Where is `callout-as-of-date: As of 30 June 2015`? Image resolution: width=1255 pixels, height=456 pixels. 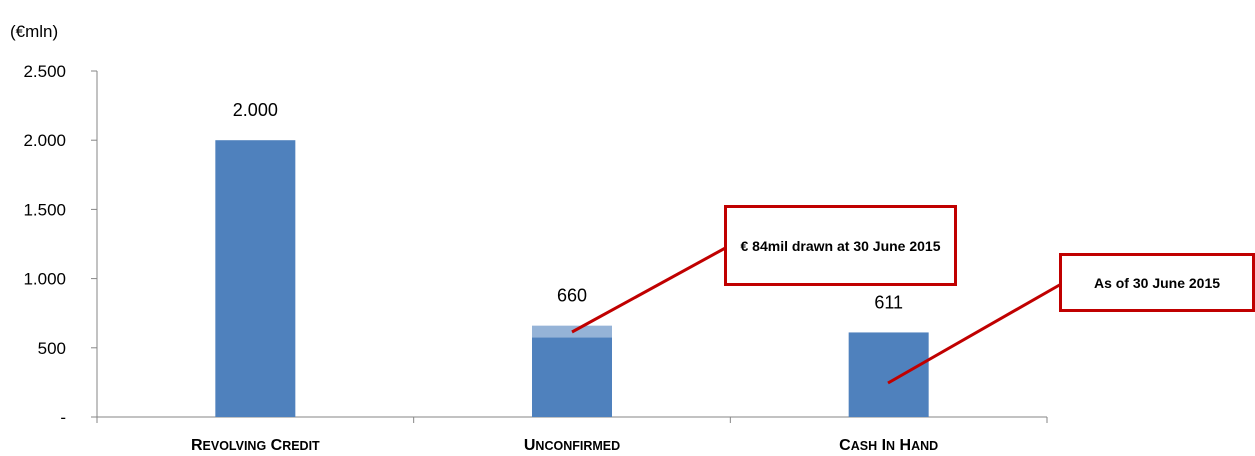 callout-as-of-date: As of 30 June 2015 is located at coordinates (1157, 282).